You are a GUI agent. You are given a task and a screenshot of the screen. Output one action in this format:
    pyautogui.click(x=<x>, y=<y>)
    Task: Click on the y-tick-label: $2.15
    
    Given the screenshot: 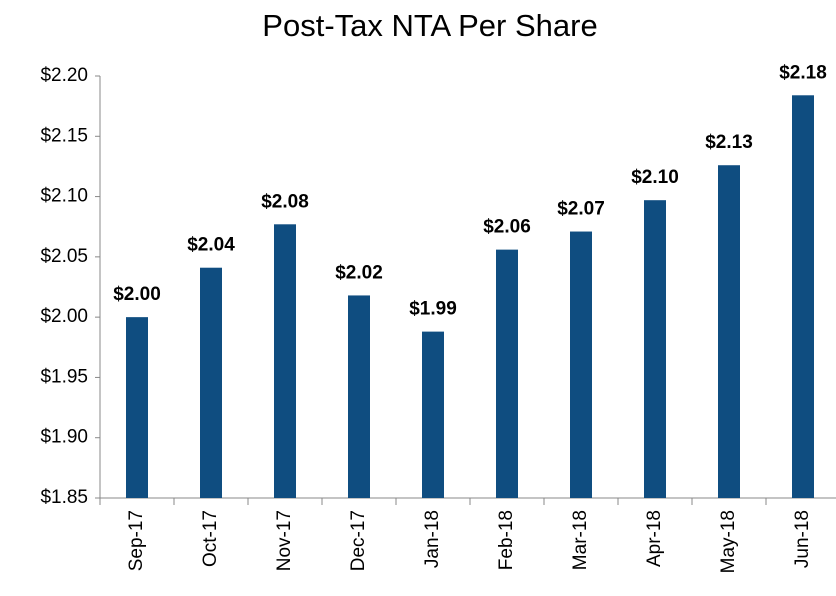 What is the action you would take?
    pyautogui.click(x=64, y=135)
    